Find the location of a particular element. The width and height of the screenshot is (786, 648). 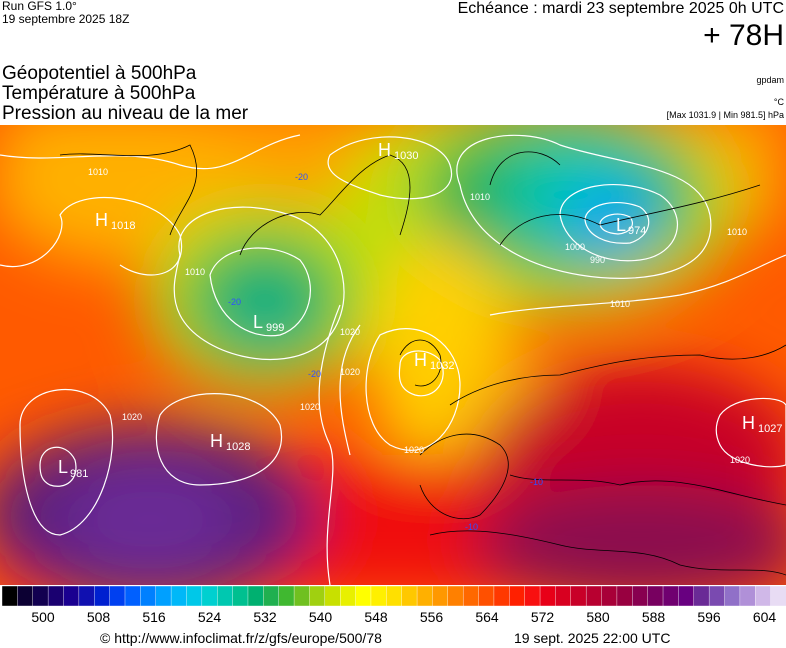

colorbar-tick-label: 596 is located at coordinates (709, 617).